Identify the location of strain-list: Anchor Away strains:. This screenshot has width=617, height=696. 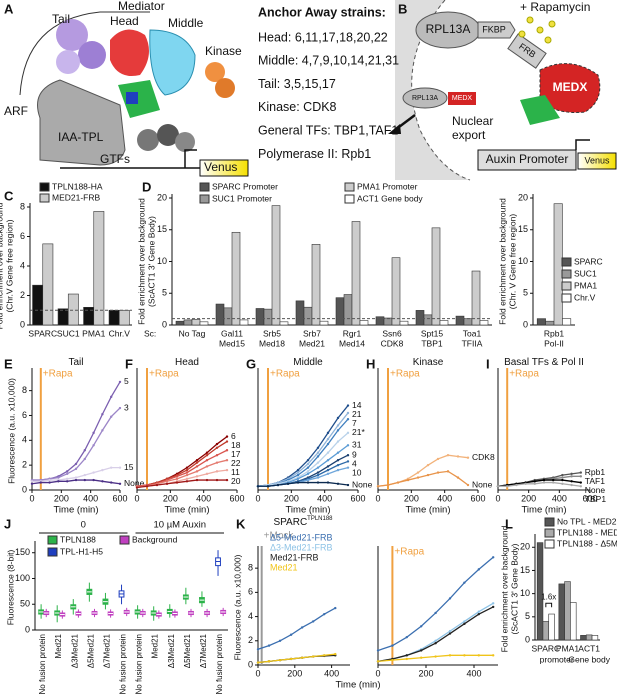
(322, 12).